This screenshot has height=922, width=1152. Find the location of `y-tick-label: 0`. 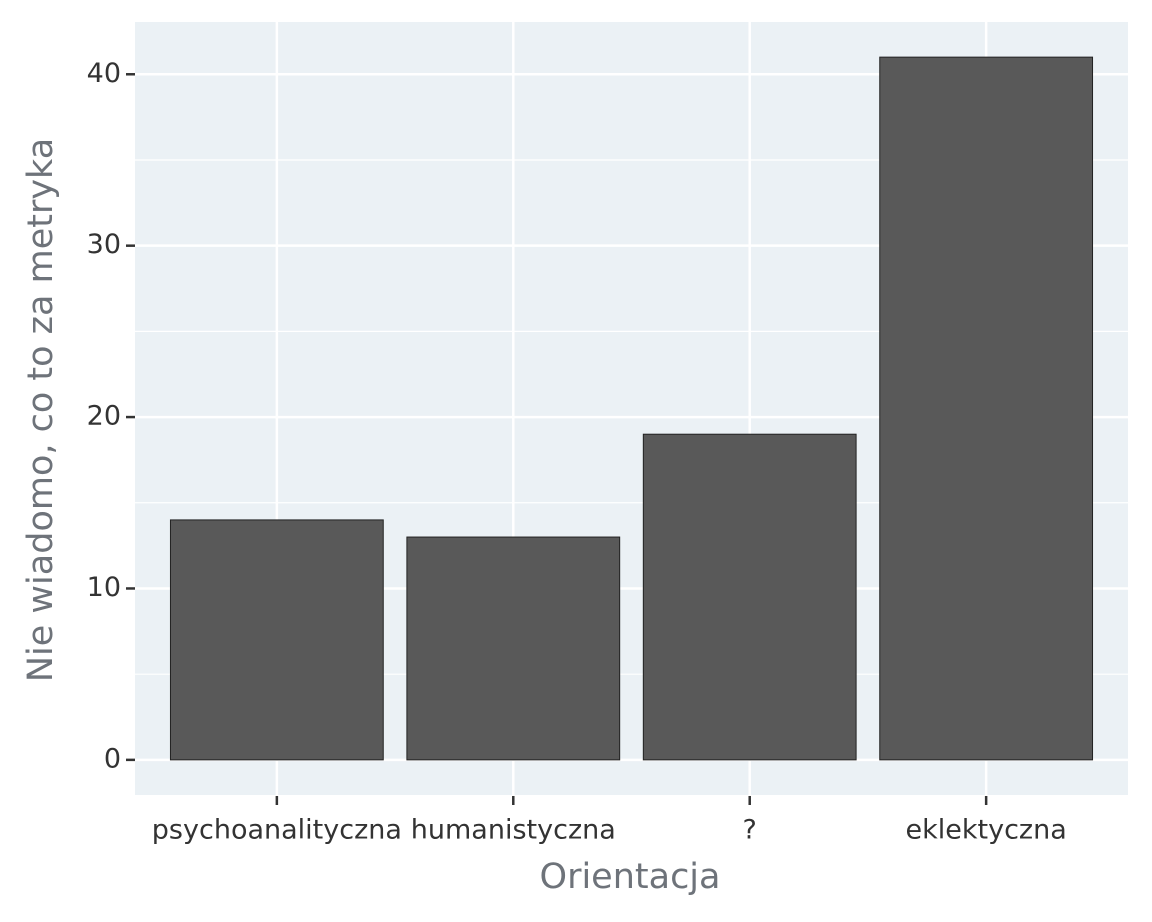

y-tick-label: 0 is located at coordinates (112, 758).